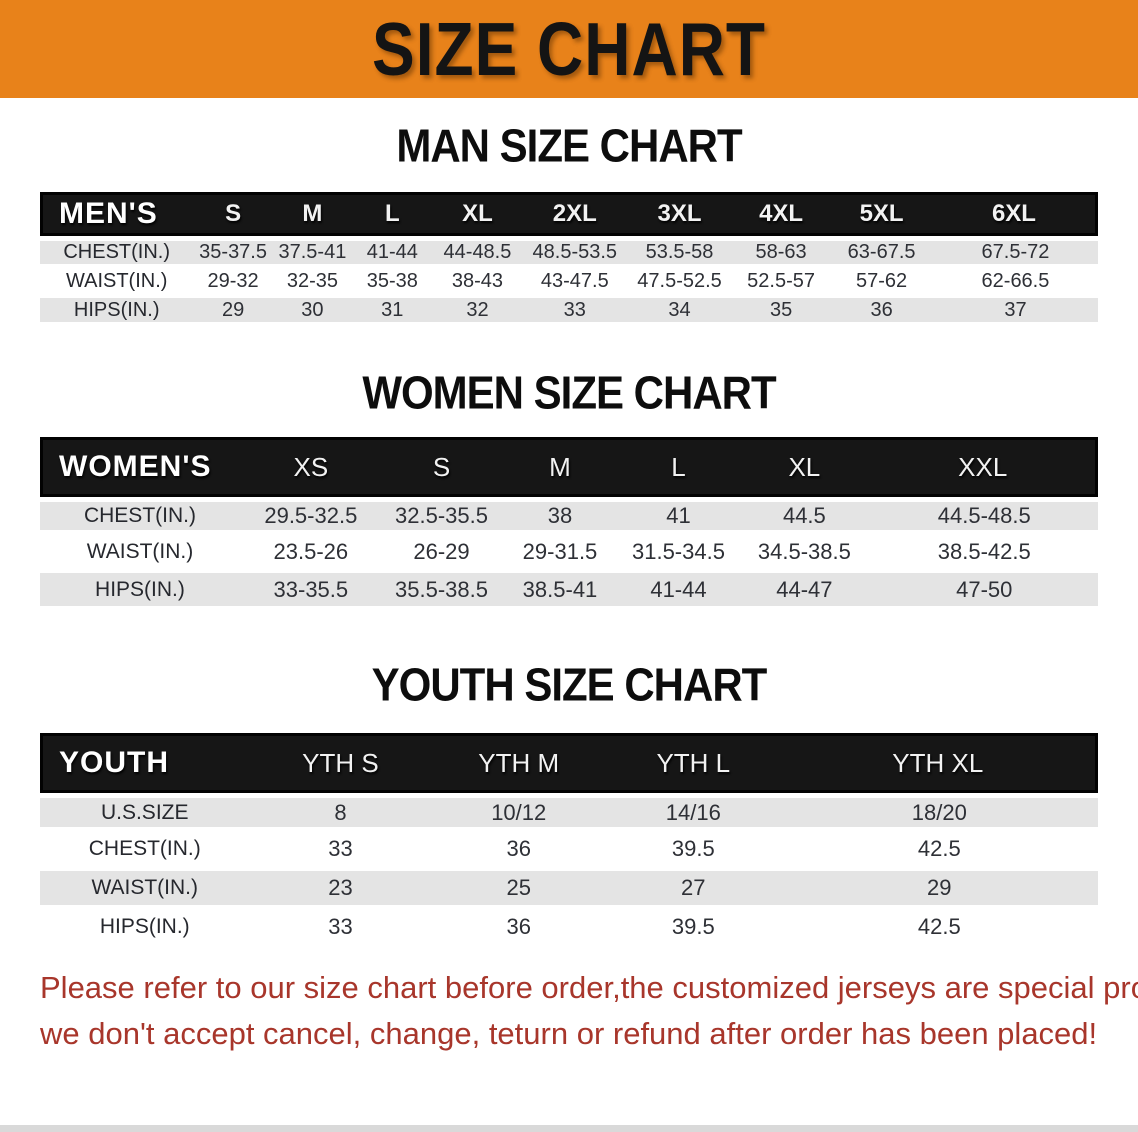 Image resolution: width=1138 pixels, height=1132 pixels. What do you see at coordinates (310, 467) in the screenshot?
I see `size-column-header: XS` at bounding box center [310, 467].